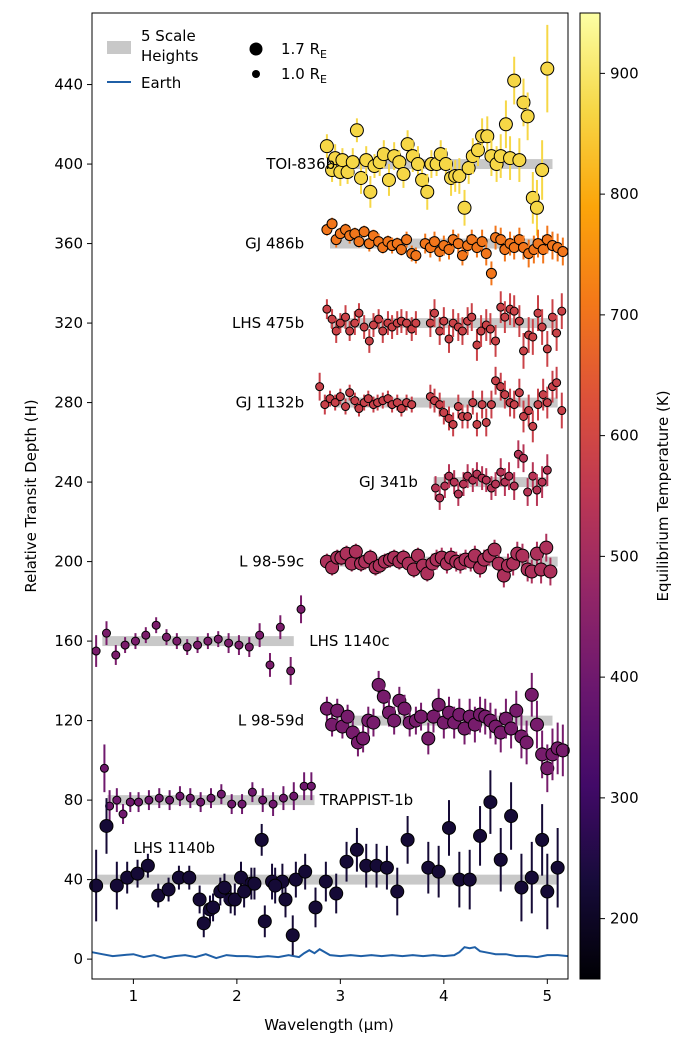  What do you see at coordinates (349, 641) in the screenshot?
I see `planet-label: LHS 1140c` at bounding box center [349, 641].